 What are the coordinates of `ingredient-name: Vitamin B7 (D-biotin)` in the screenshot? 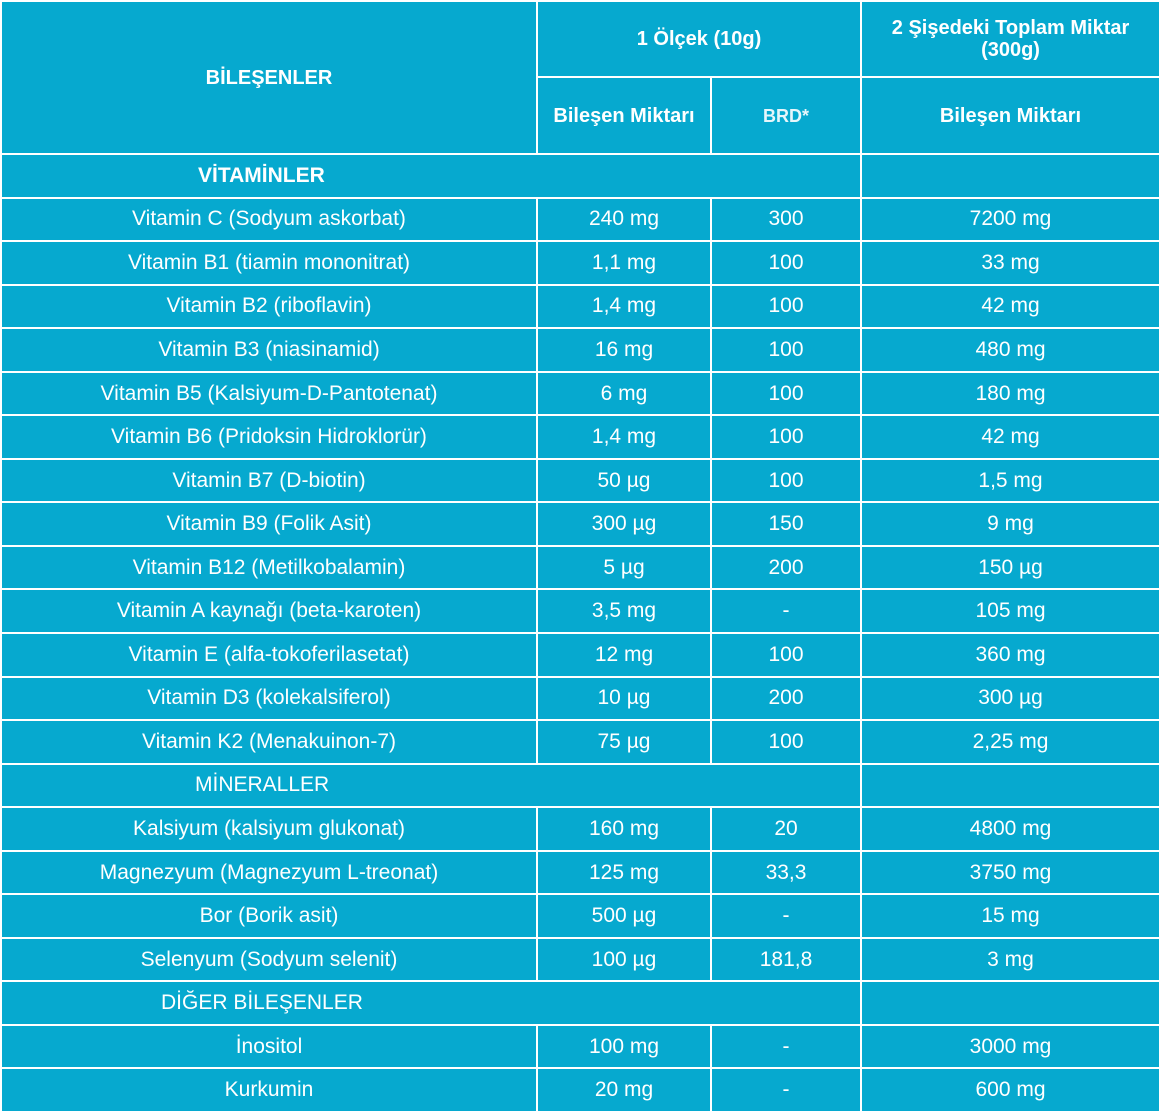 It's located at (269, 480).